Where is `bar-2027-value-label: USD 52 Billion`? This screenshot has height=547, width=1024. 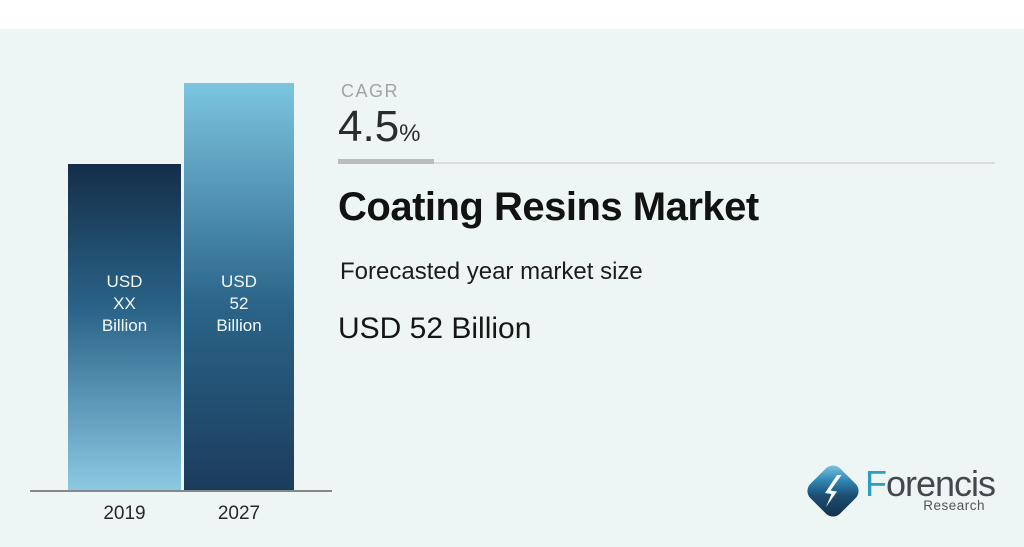 bar-2027-value-label: USD 52 Billion is located at coordinates (239, 304).